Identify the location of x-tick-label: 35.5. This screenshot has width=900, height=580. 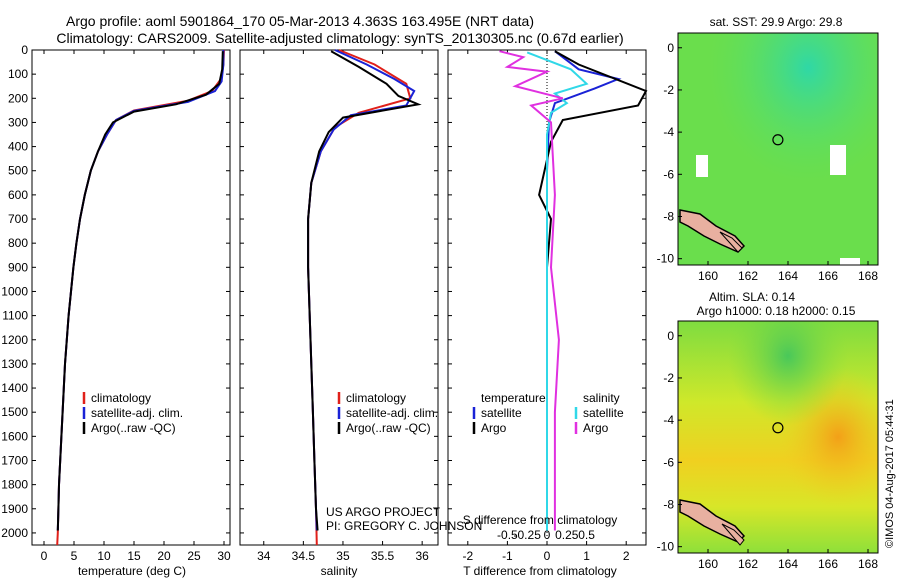
(383, 556).